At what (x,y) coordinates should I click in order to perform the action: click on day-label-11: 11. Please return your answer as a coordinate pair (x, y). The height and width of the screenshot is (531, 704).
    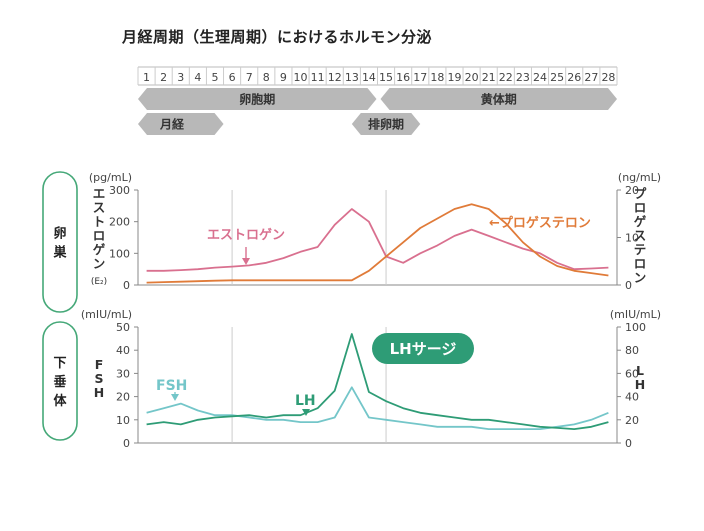
    Looking at the image, I should click on (318, 77).